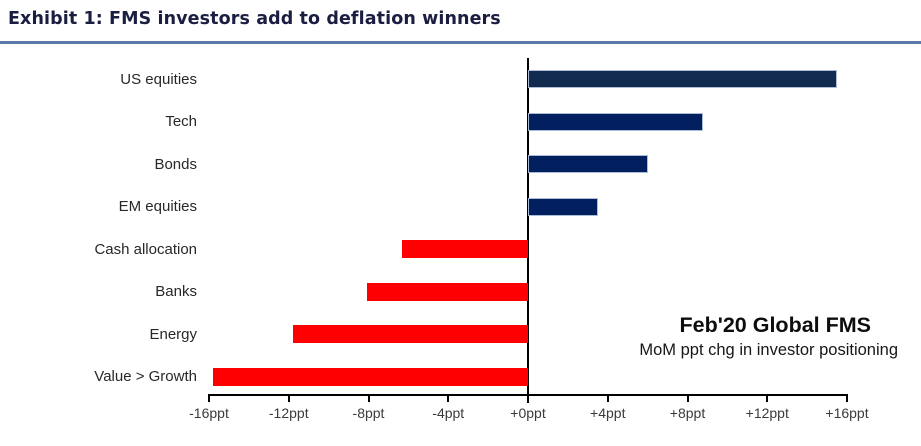 The image size is (921, 446). I want to click on x-tick-label-m4ppt: -4ppt, so click(448, 413).